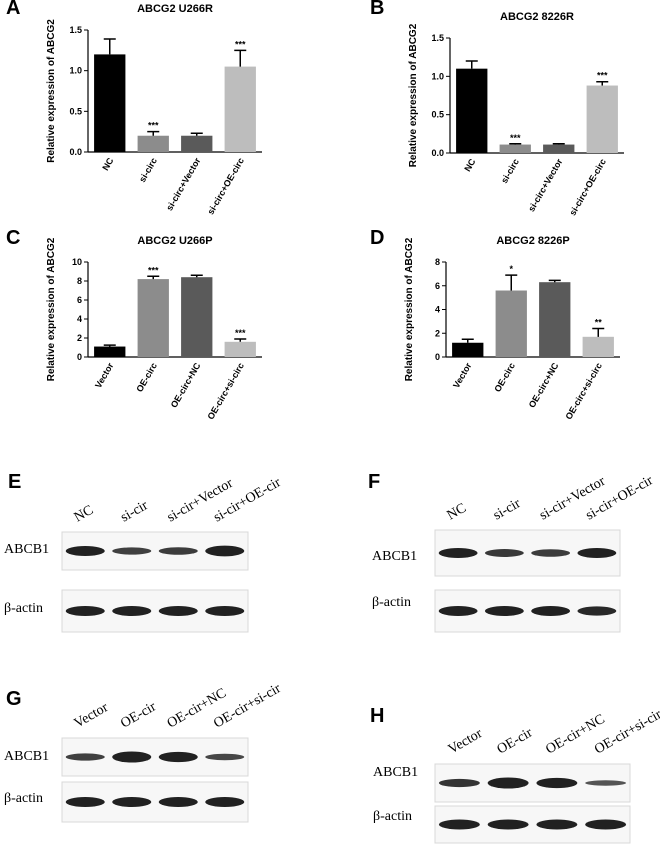 This screenshot has height=845, width=660. I want to click on chart-title: ABCG2 U266P, so click(174, 241).